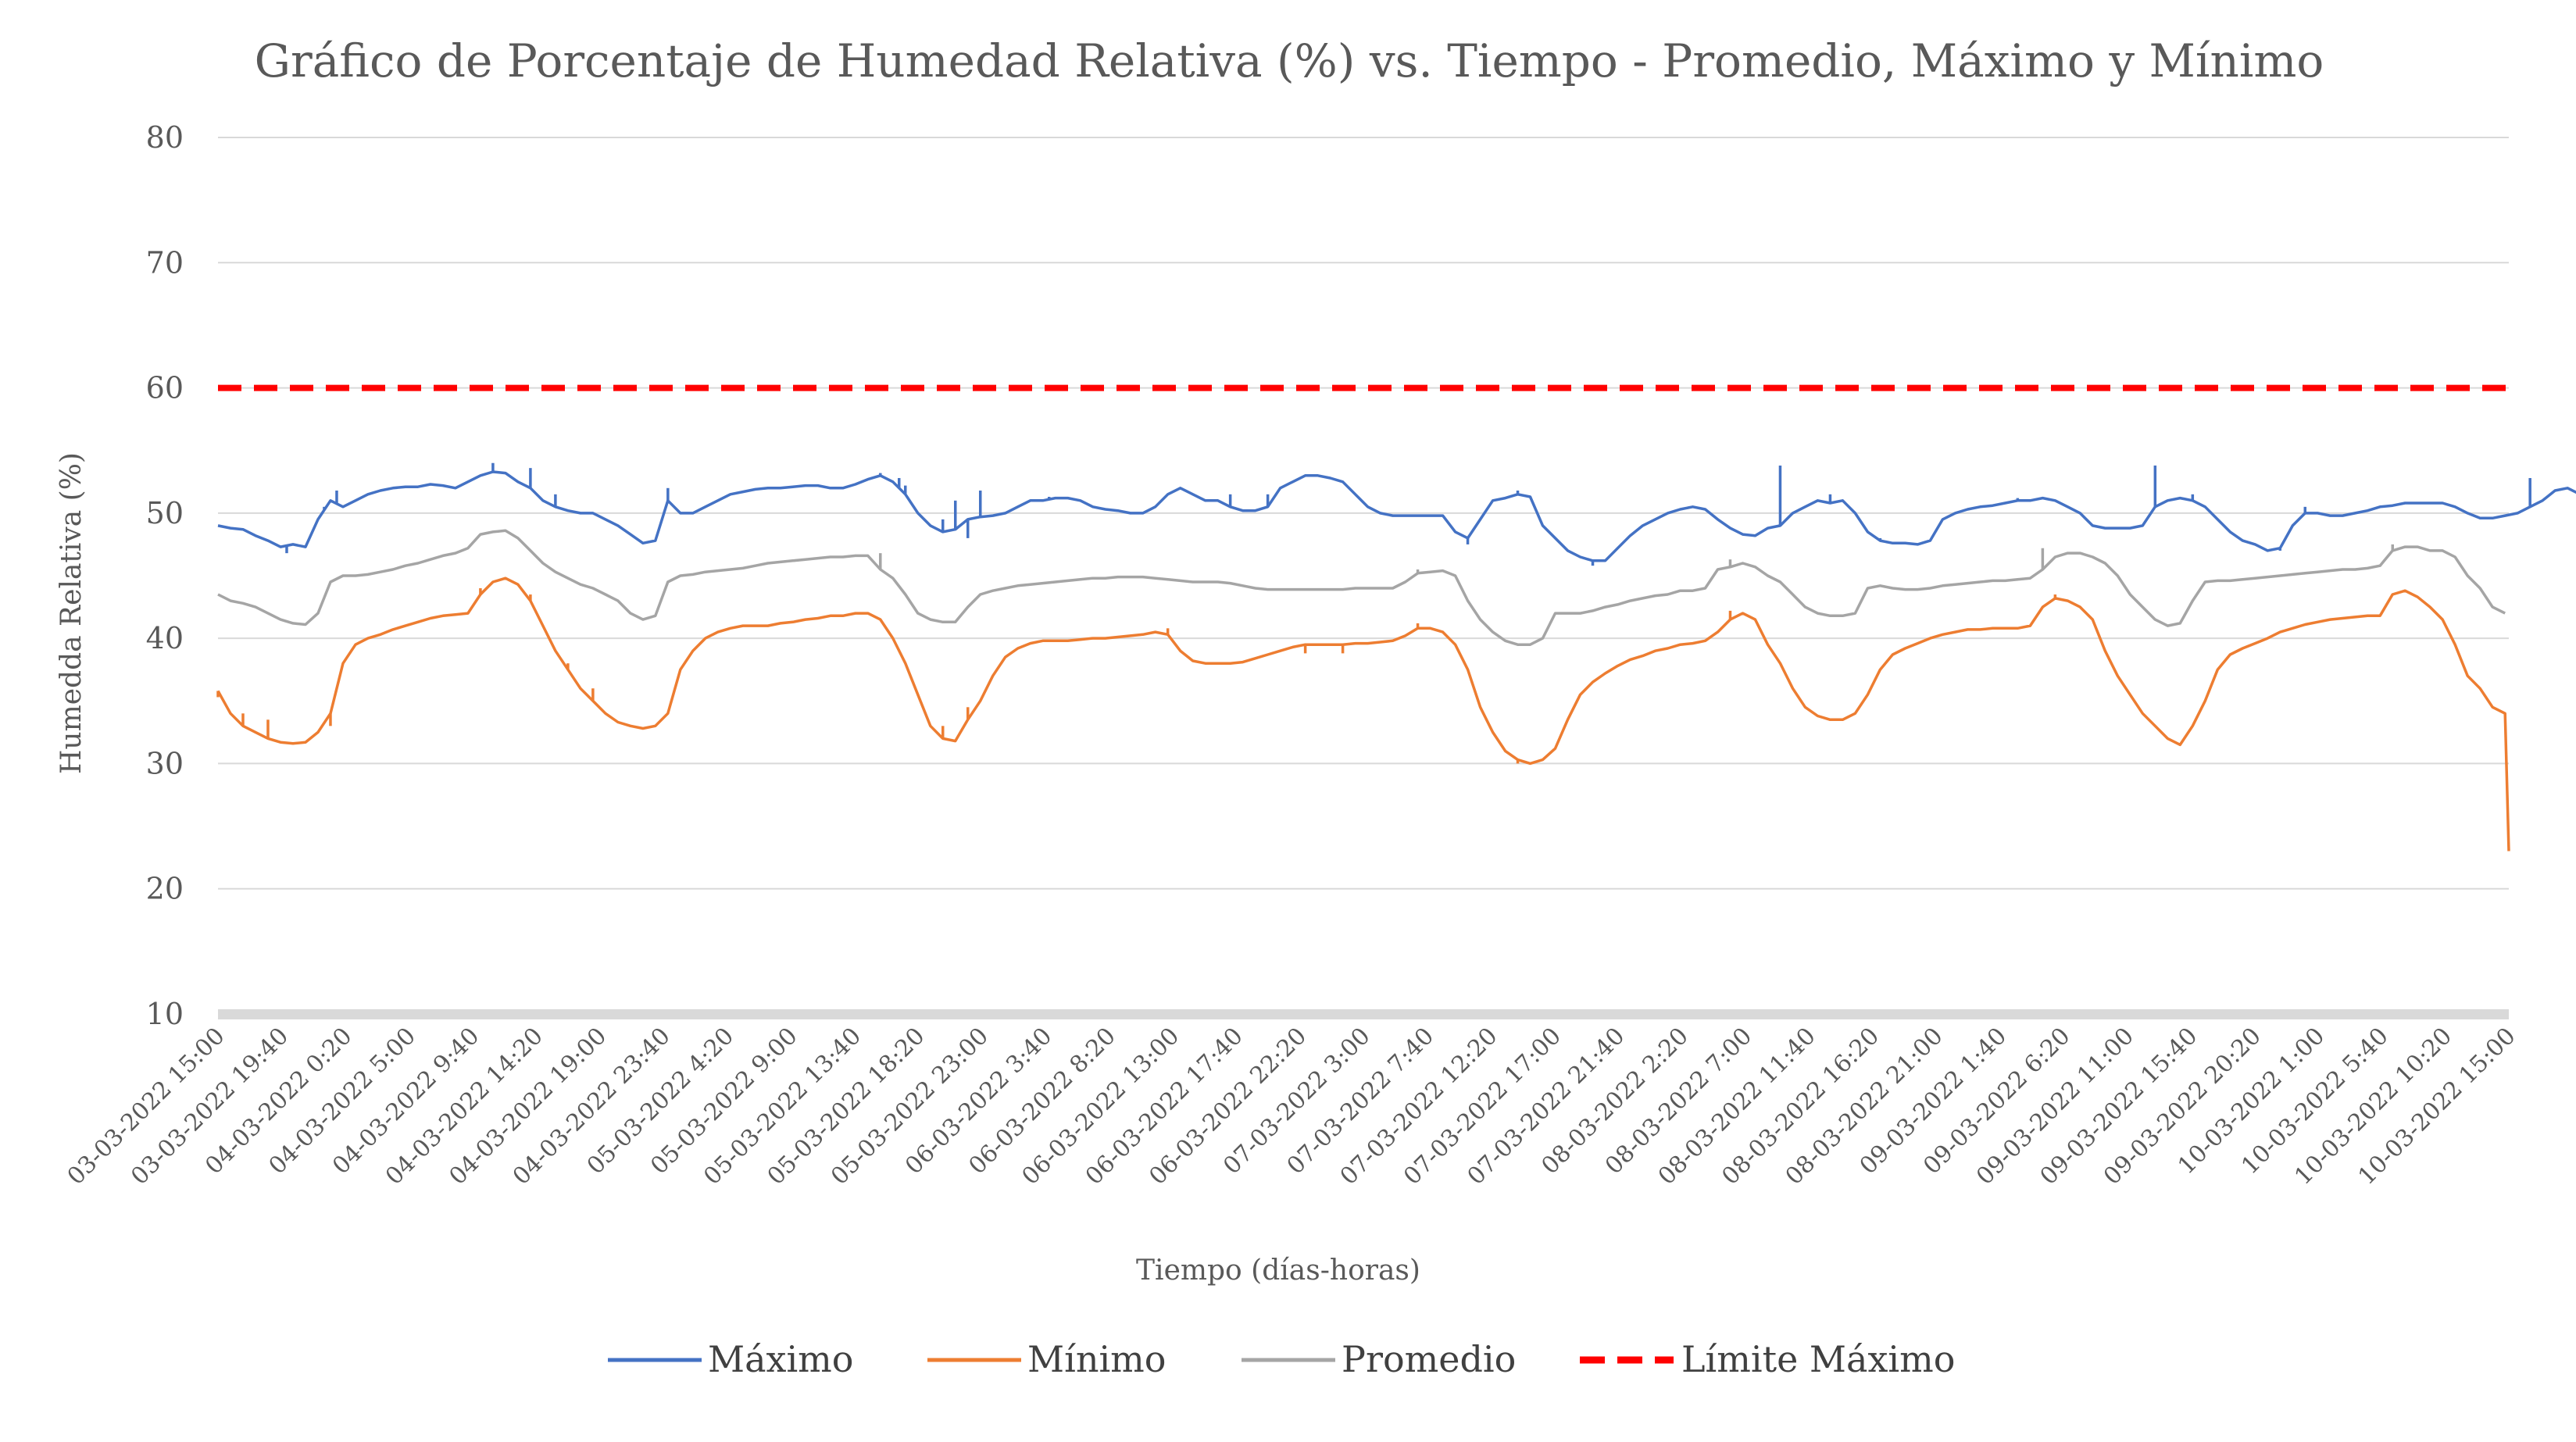  I want to click on legend-item-promedio: Promedio, so click(1379, 1359).